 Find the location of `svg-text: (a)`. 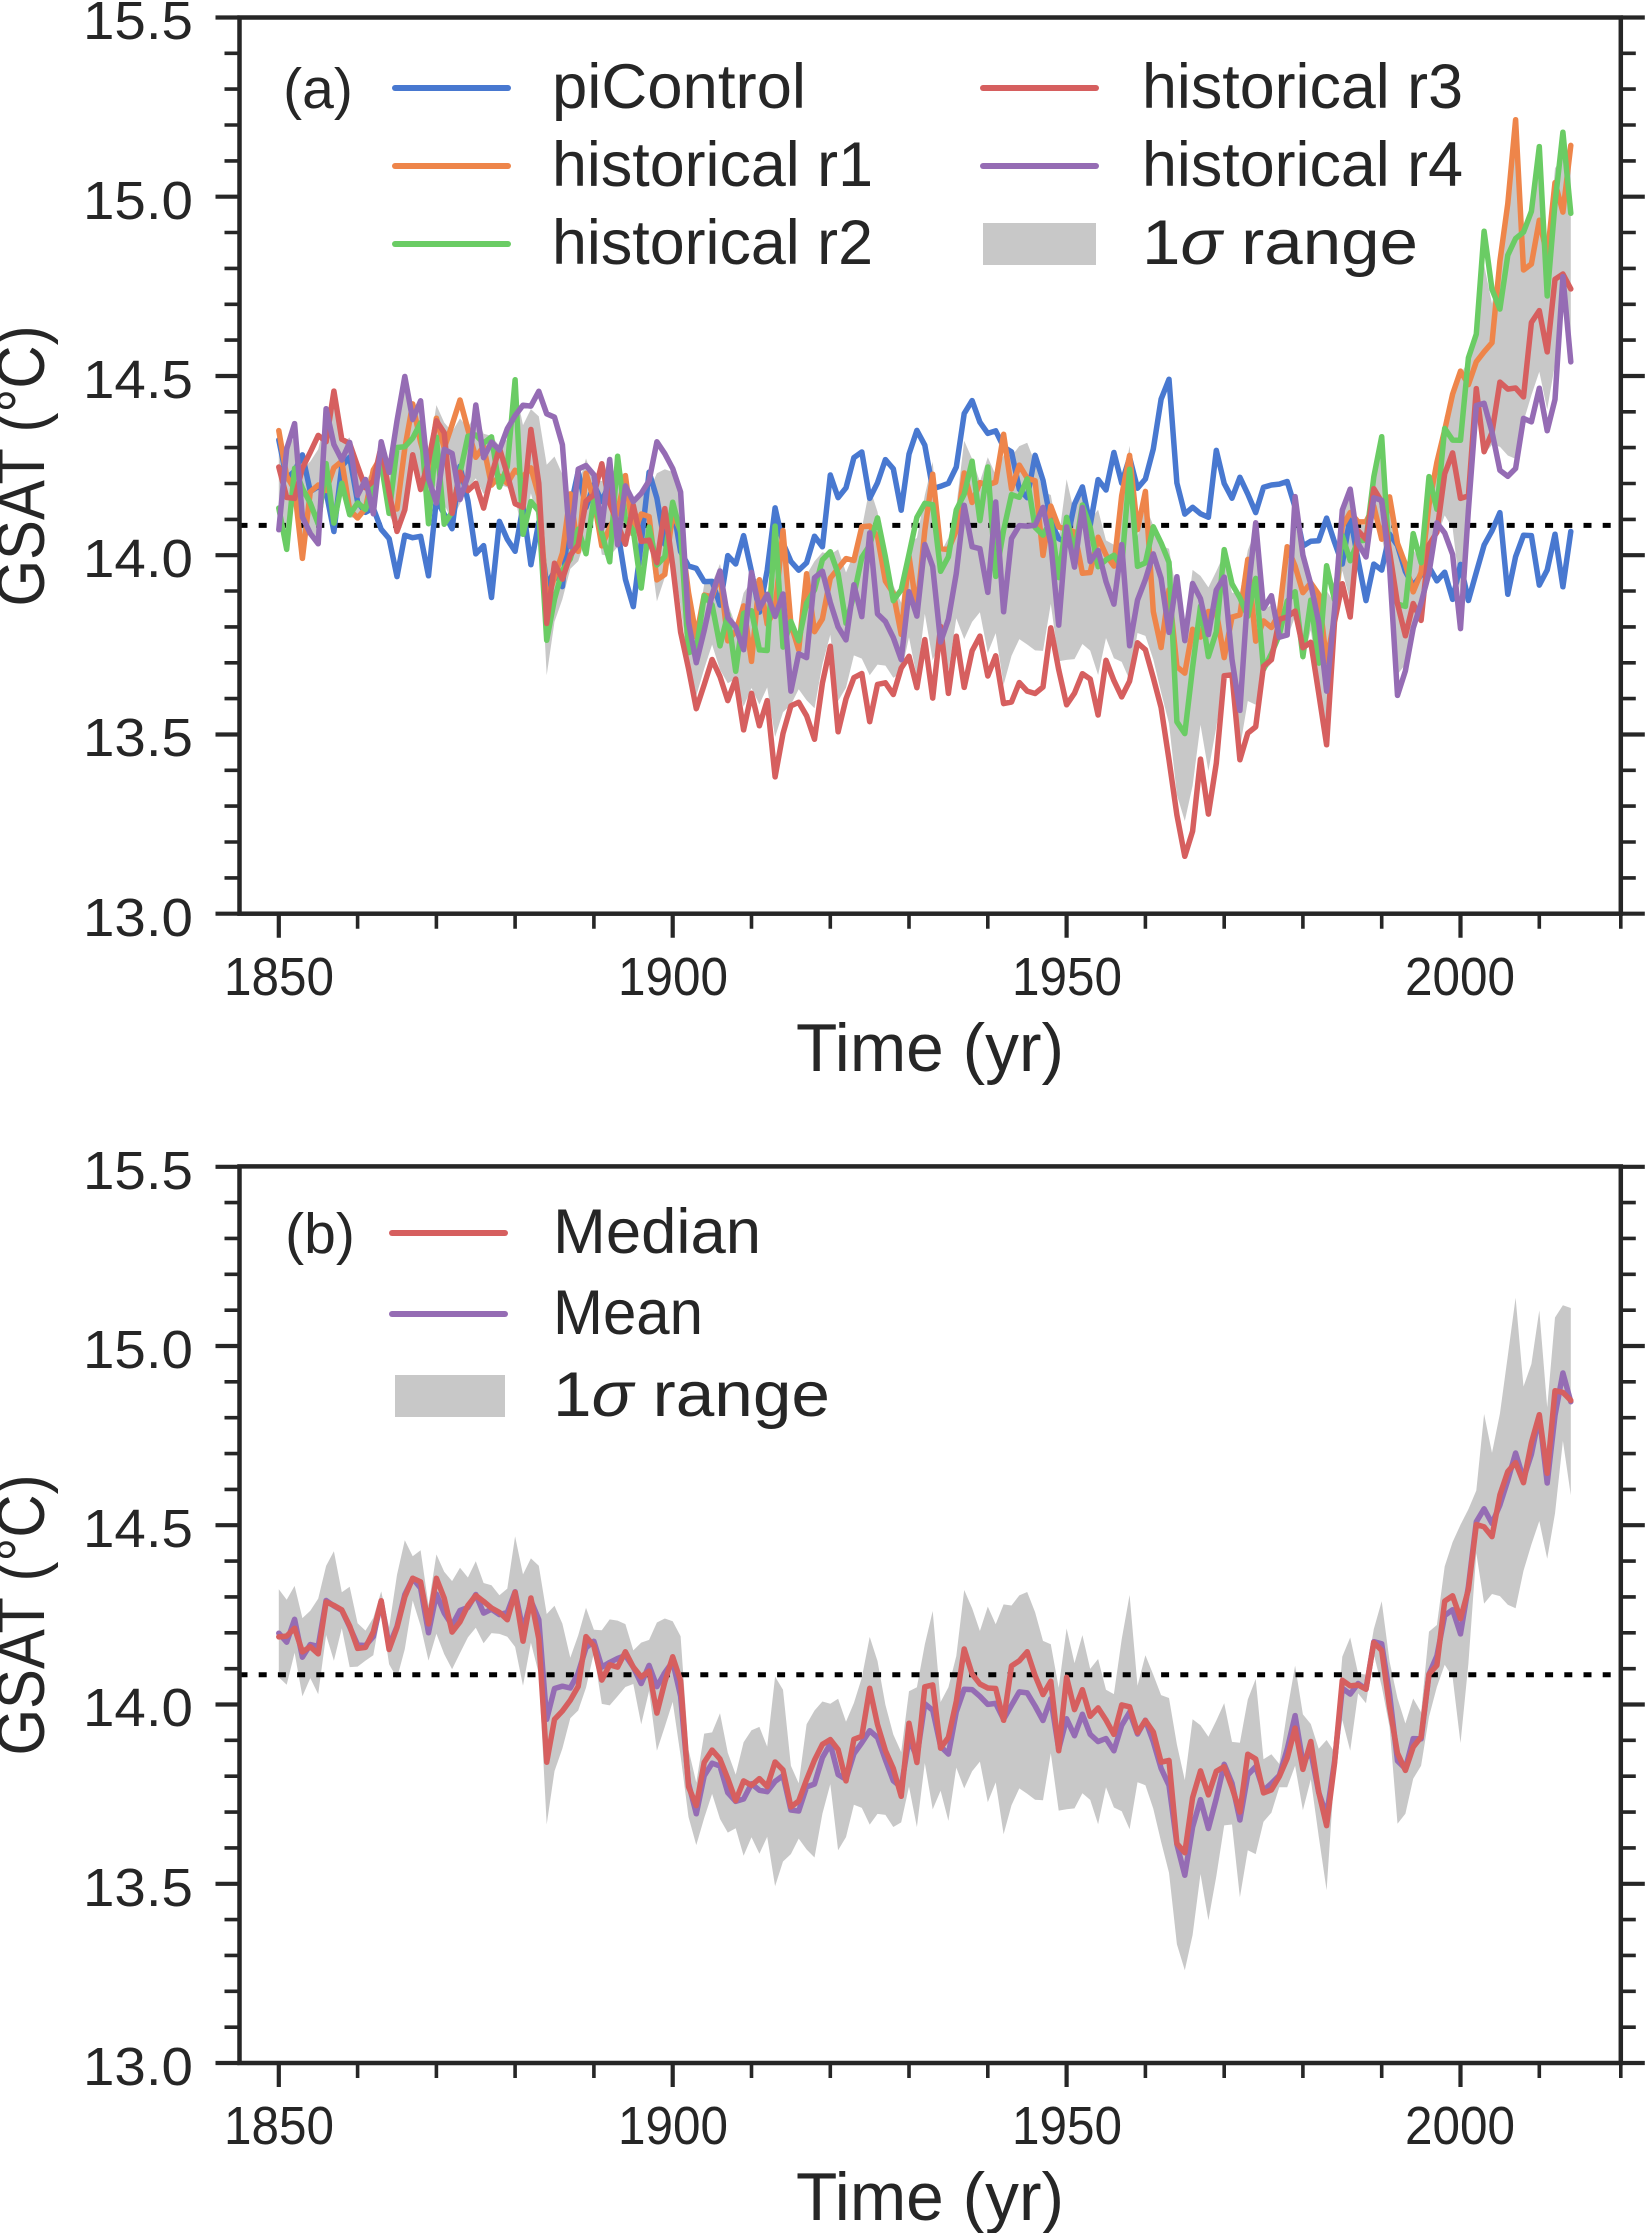

svg-text: (a) is located at coordinates (318, 89).